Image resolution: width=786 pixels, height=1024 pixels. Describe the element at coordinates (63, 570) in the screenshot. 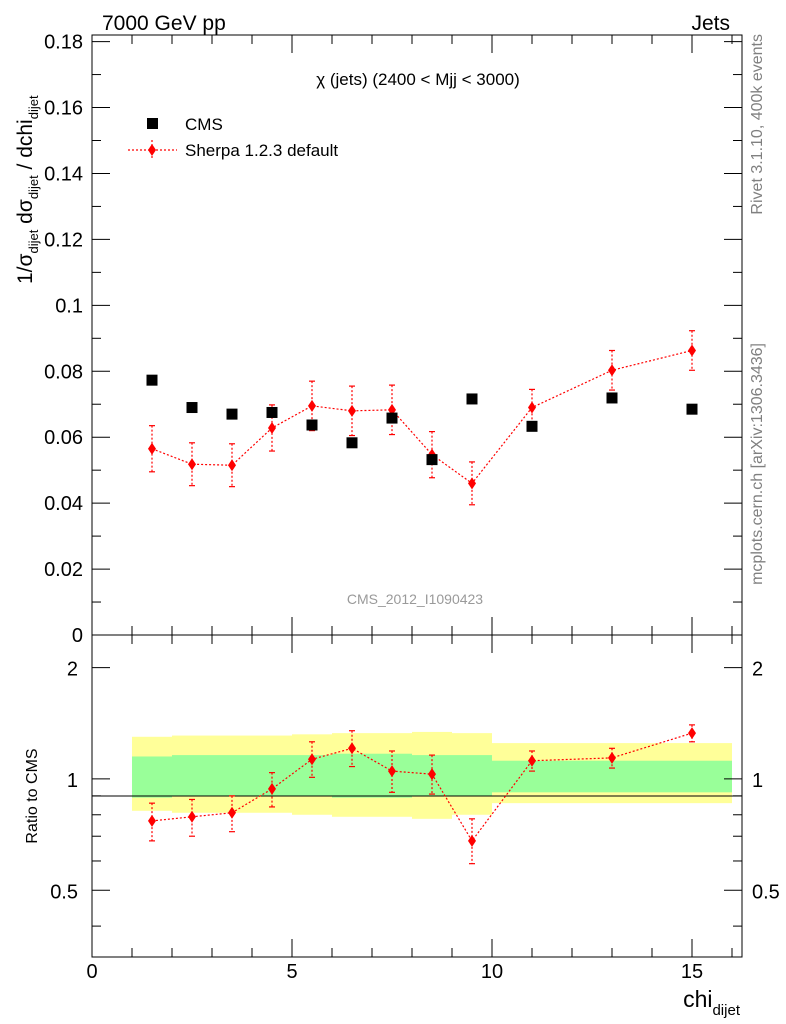

I see `main-ytick-label: 0.02` at that location.